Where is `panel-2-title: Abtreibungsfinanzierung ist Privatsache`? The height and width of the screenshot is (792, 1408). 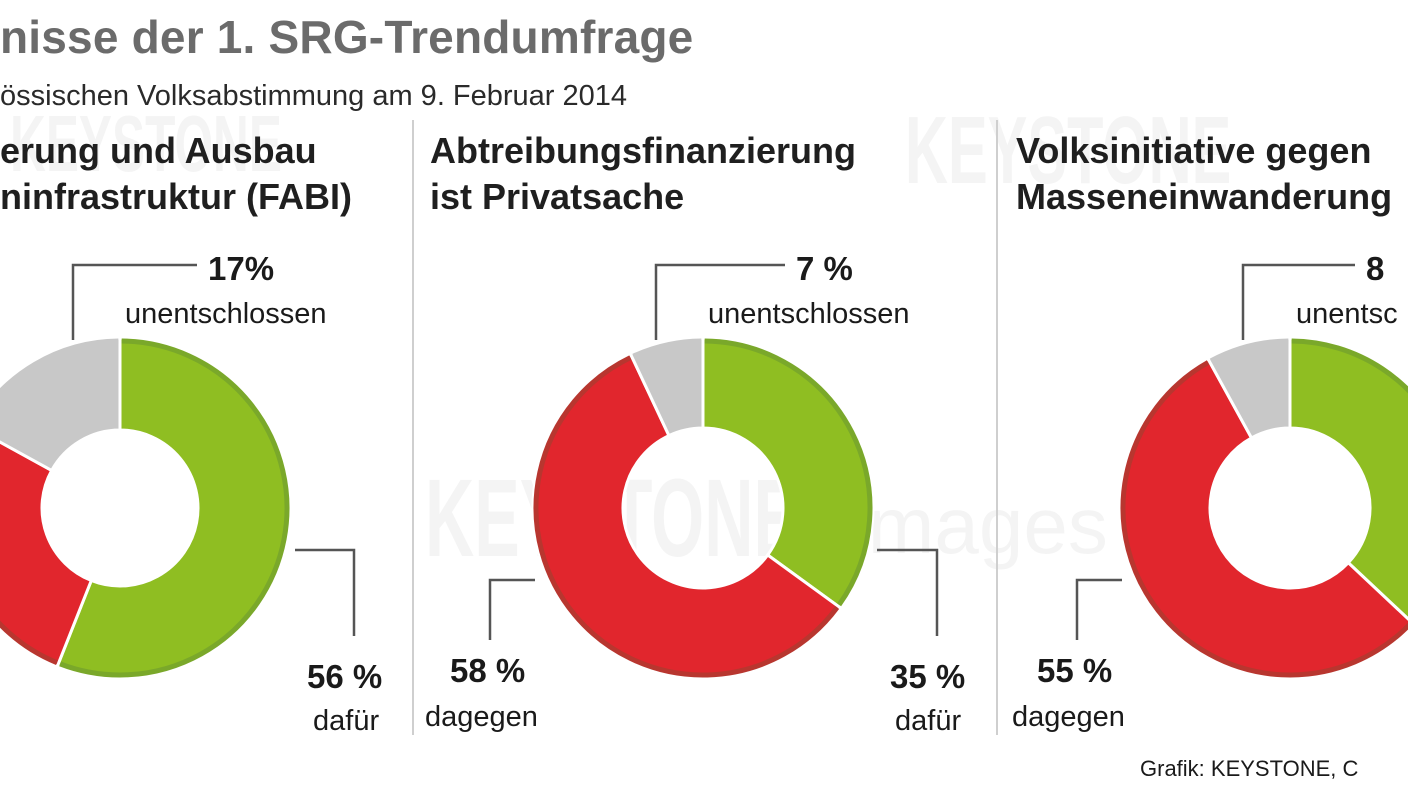 panel-2-title: Abtreibungsfinanzierung ist Privatsache is located at coordinates (643, 174).